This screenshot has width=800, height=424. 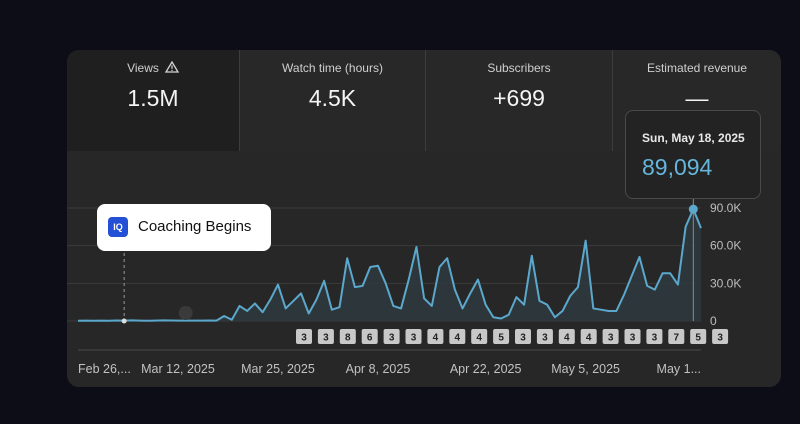 What do you see at coordinates (697, 98) in the screenshot?
I see `metric-value: —` at bounding box center [697, 98].